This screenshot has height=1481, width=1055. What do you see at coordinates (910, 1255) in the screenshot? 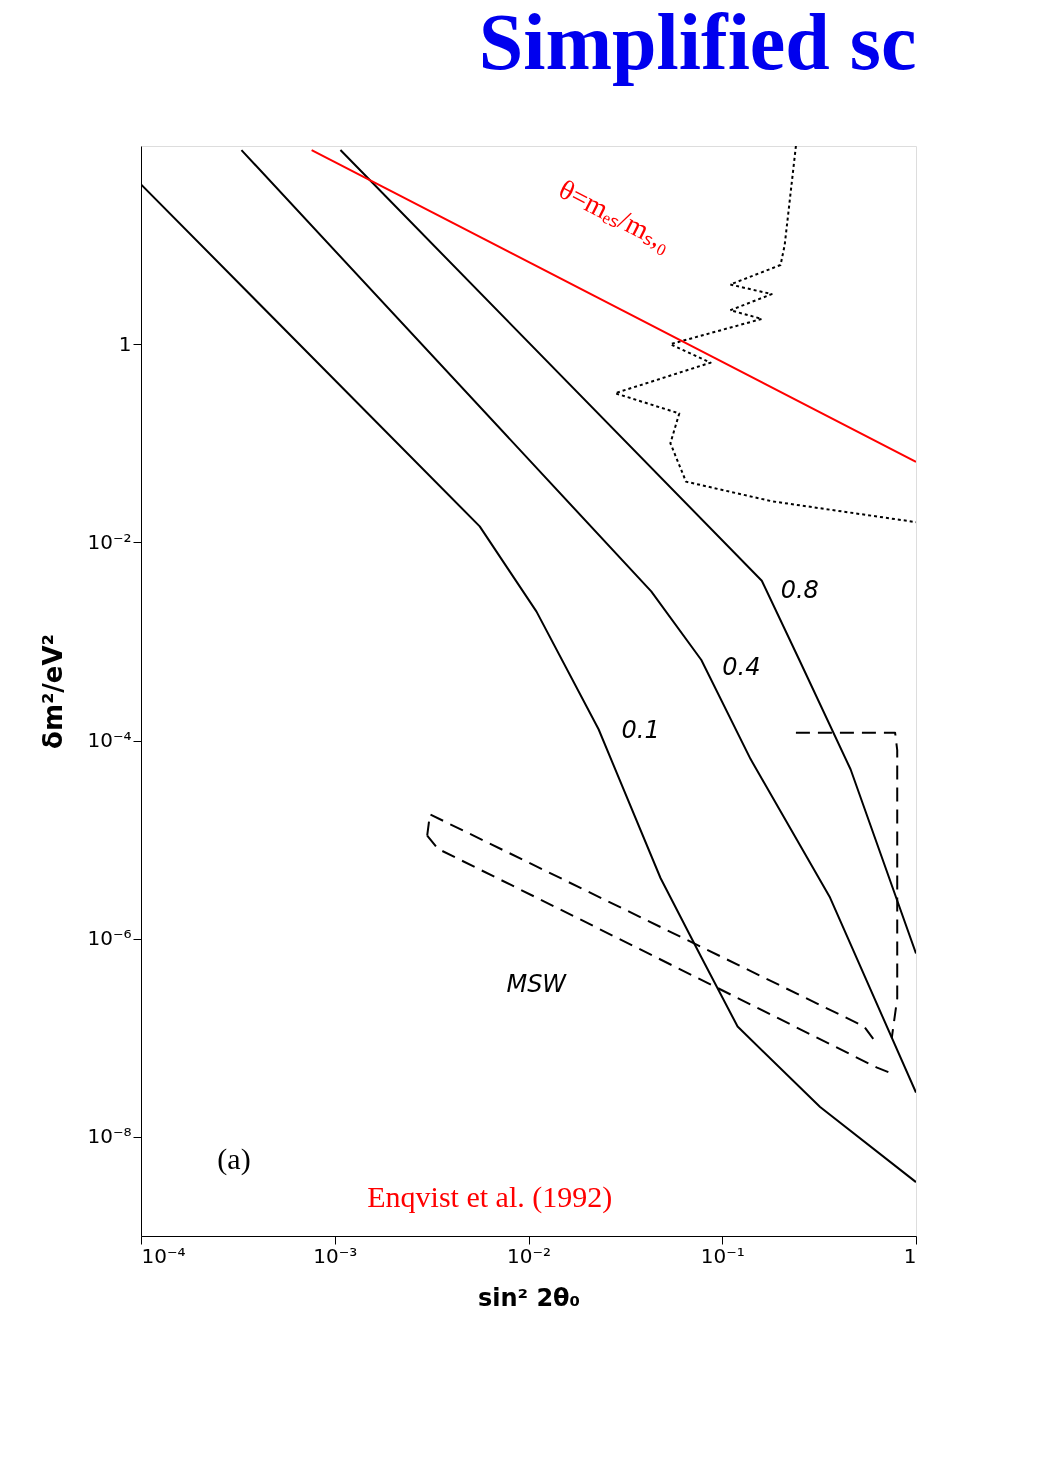
I see `x-tick-label: 1` at bounding box center [910, 1255].